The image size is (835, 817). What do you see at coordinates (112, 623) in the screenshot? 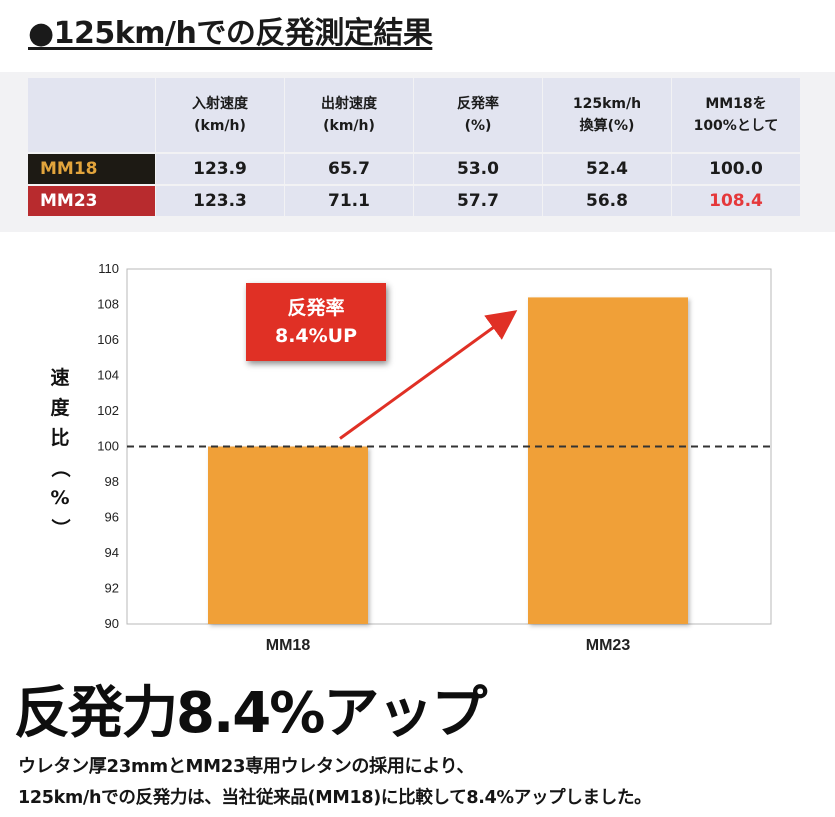
I see `y-tick-label: 90` at bounding box center [112, 623].